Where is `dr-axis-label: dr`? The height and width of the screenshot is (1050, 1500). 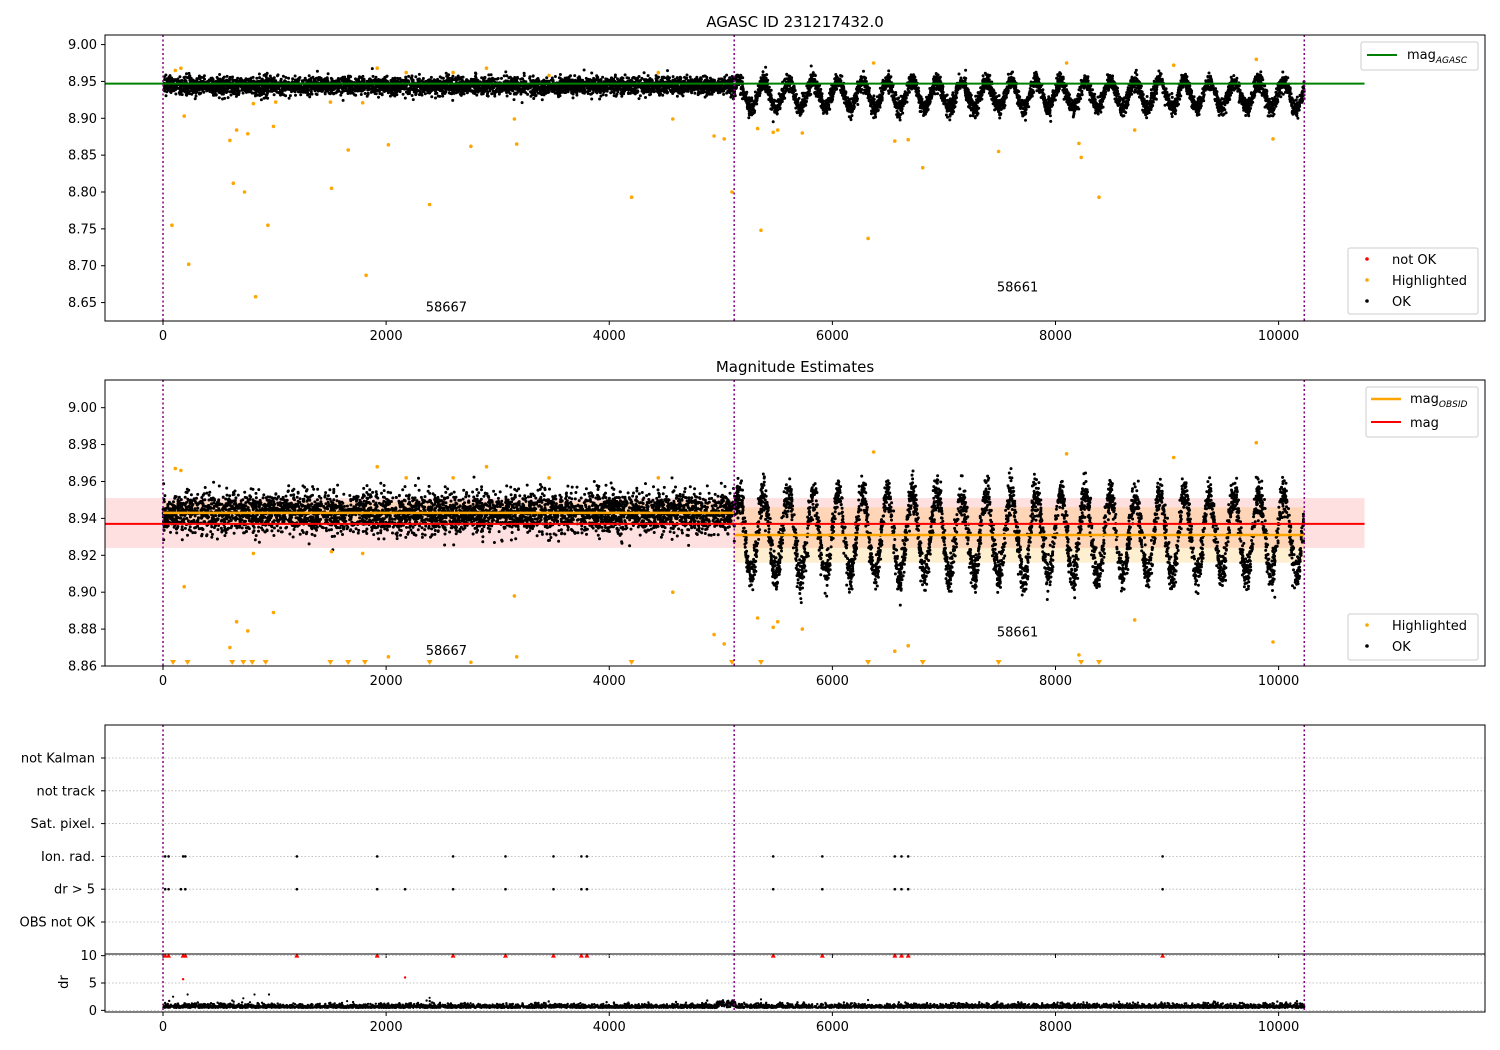 dr-axis-label: dr is located at coordinates (64, 982).